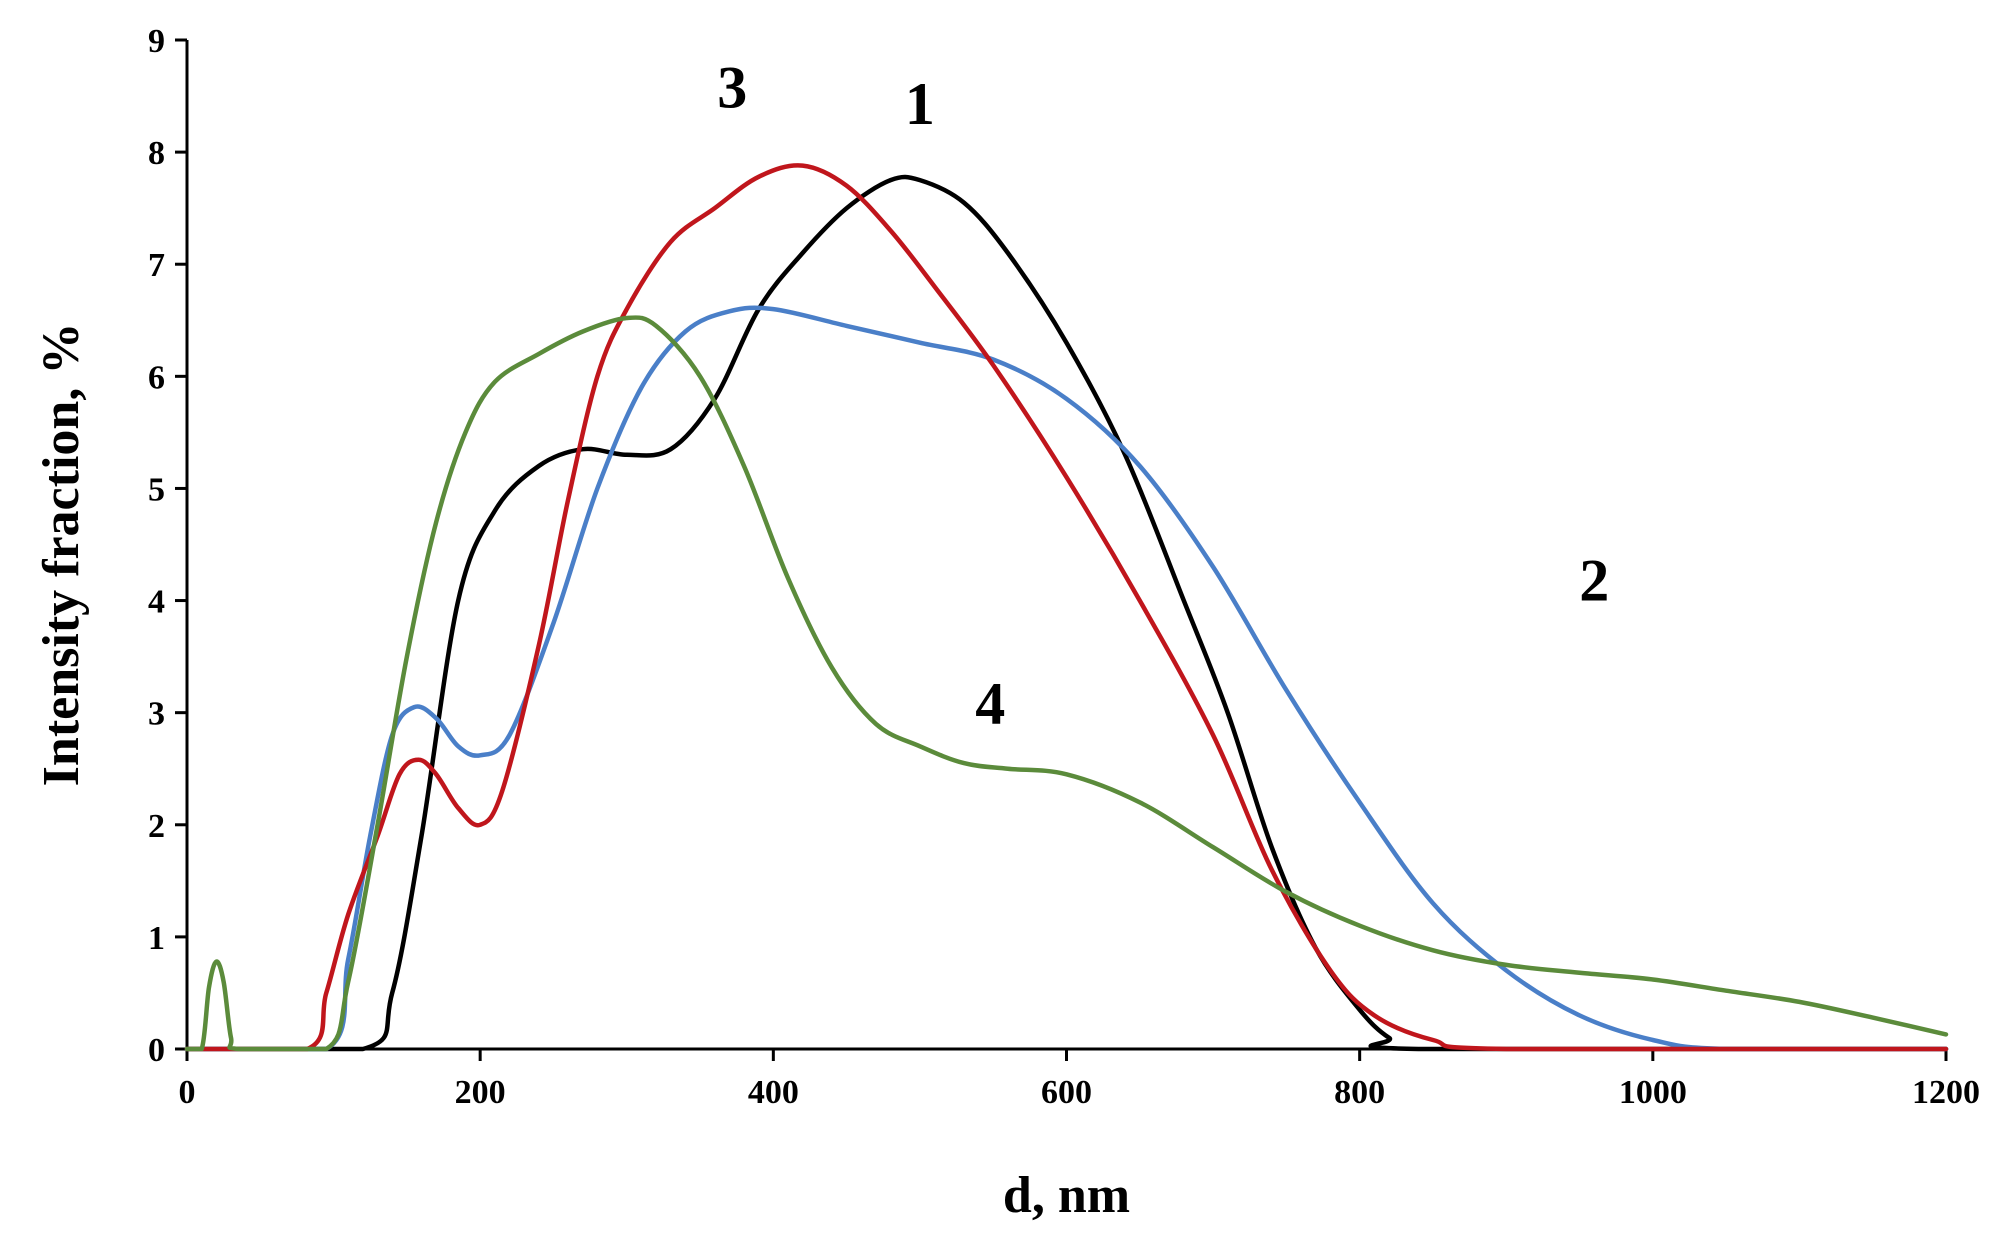  Describe the element at coordinates (156, 826) in the screenshot. I see `y-tick-label: 2` at that location.